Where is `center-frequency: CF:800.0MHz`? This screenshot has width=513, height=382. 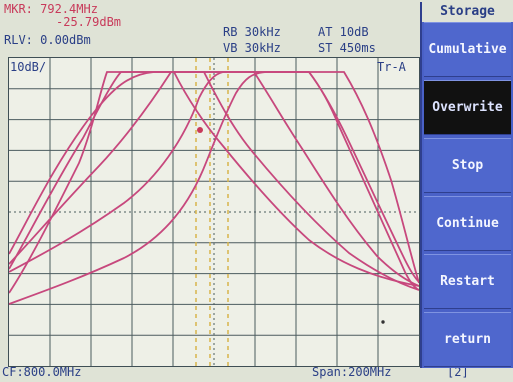 center-frequency: CF:800.0MHz is located at coordinates (42, 372).